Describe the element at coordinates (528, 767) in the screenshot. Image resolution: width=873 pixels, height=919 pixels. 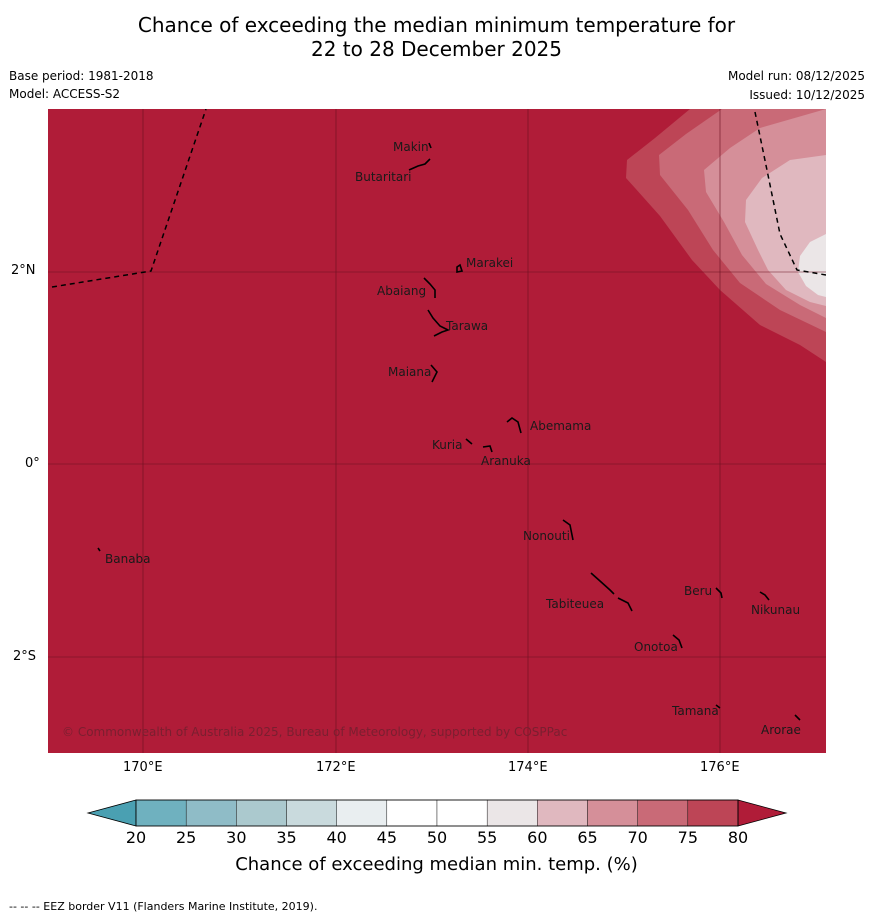
I see `lon-tick-label: 174°E` at that location.